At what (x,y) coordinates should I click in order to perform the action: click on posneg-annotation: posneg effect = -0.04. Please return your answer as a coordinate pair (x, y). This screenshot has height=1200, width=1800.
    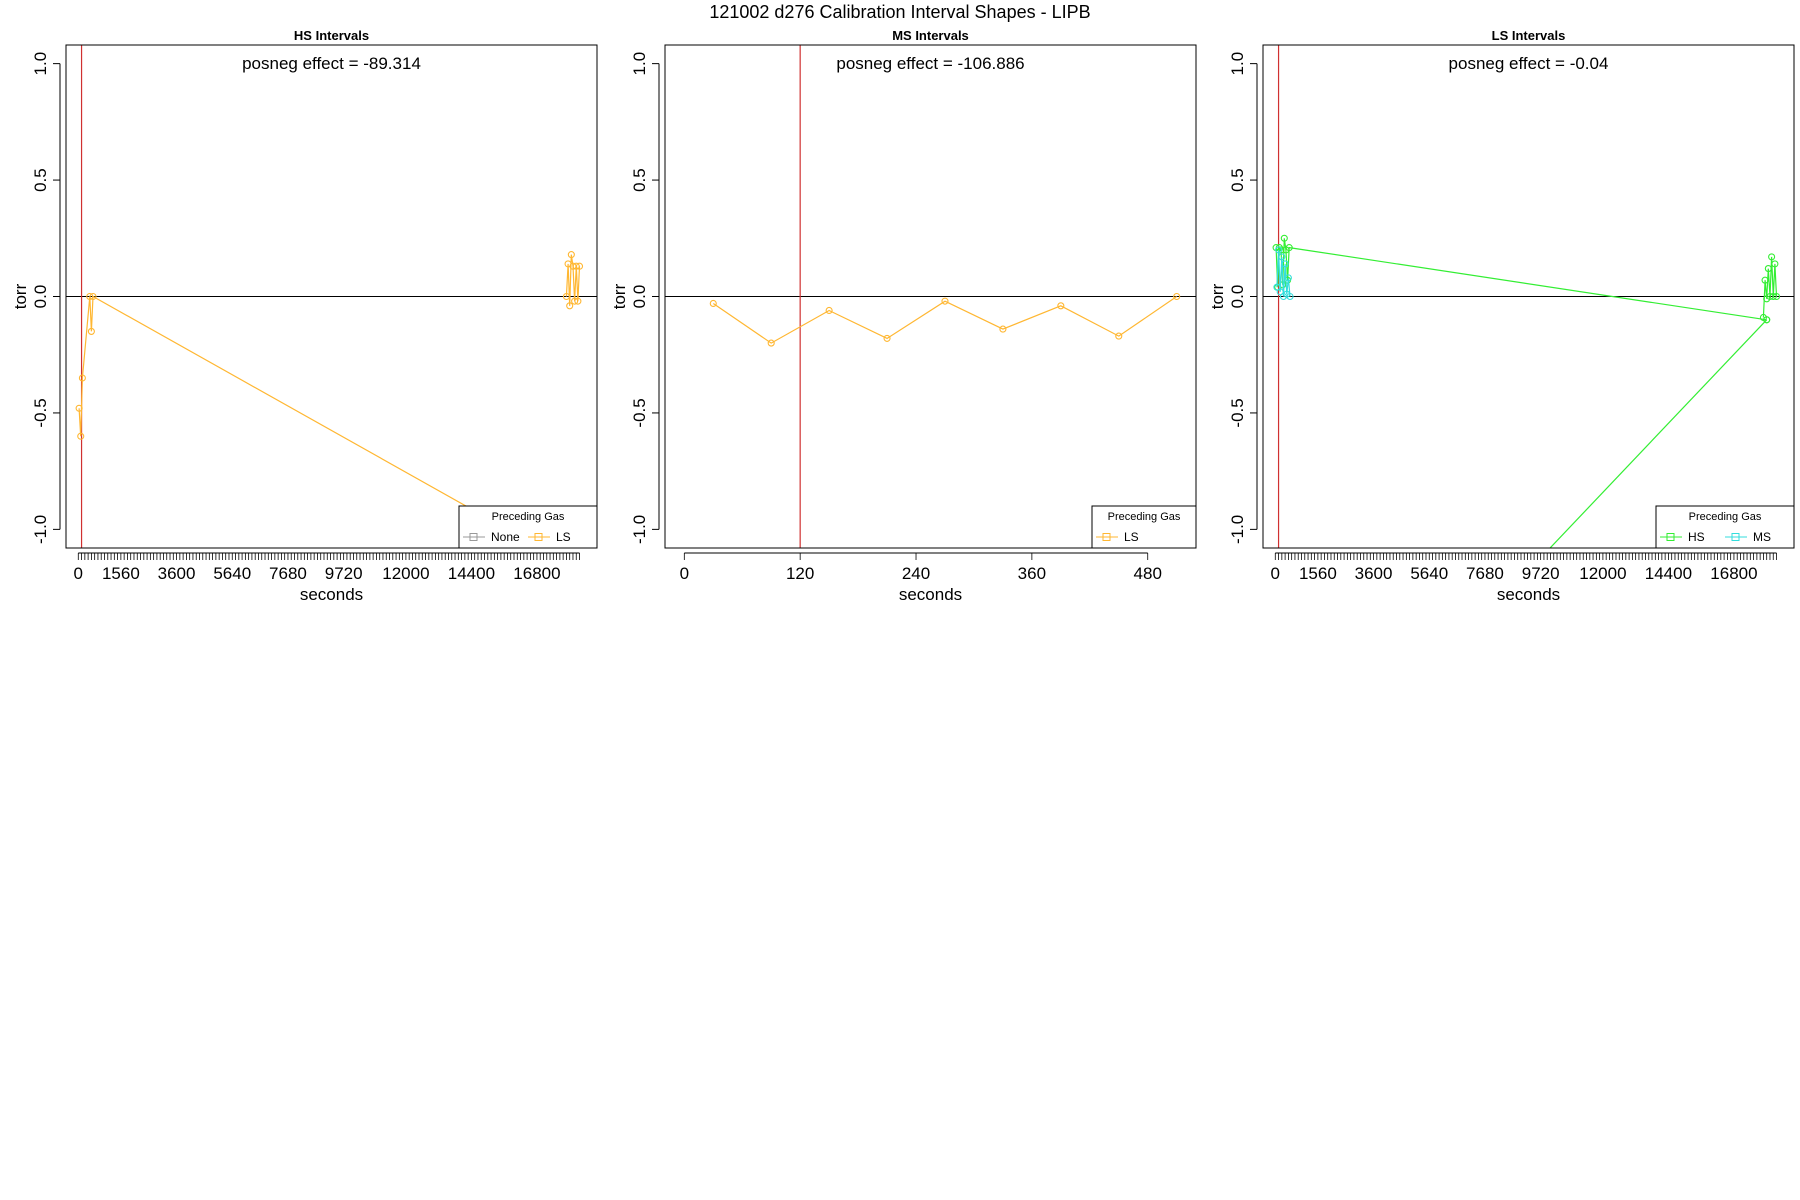
    Looking at the image, I should click on (1529, 63).